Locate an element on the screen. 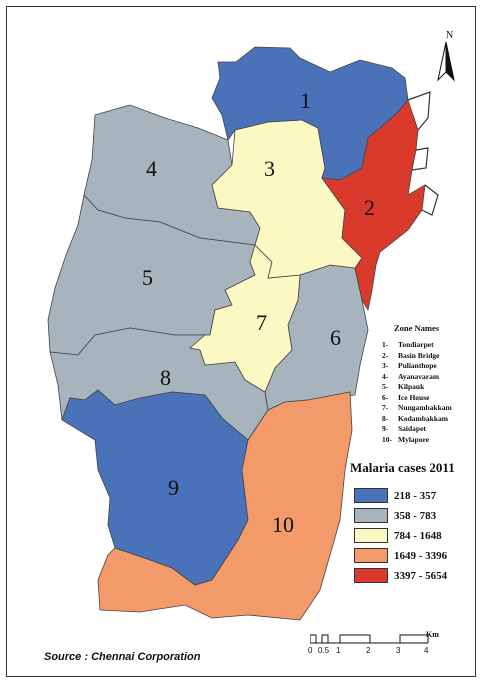  scale-unit: Km is located at coordinates (432, 634).